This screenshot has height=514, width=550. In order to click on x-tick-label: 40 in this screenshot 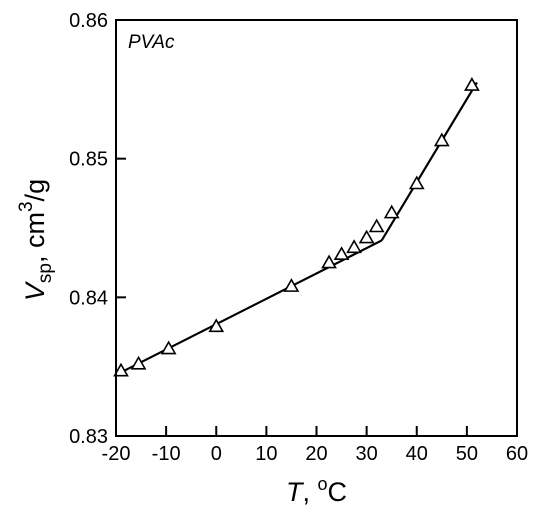, I will do `click(417, 454)`.